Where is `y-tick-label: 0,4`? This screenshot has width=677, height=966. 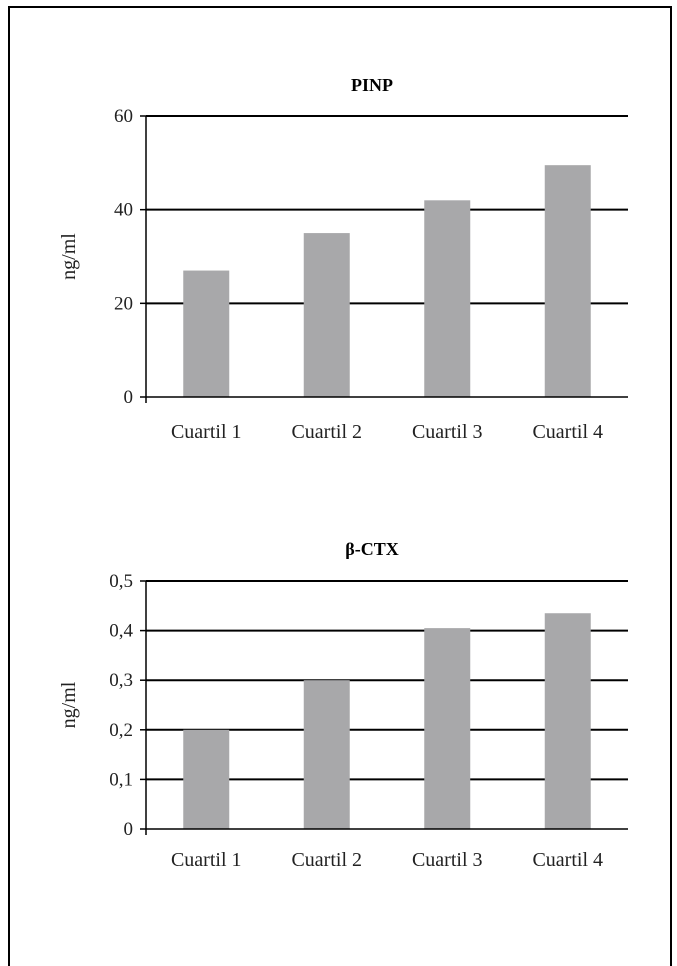
y-tick-label: 0,4 is located at coordinates (121, 631).